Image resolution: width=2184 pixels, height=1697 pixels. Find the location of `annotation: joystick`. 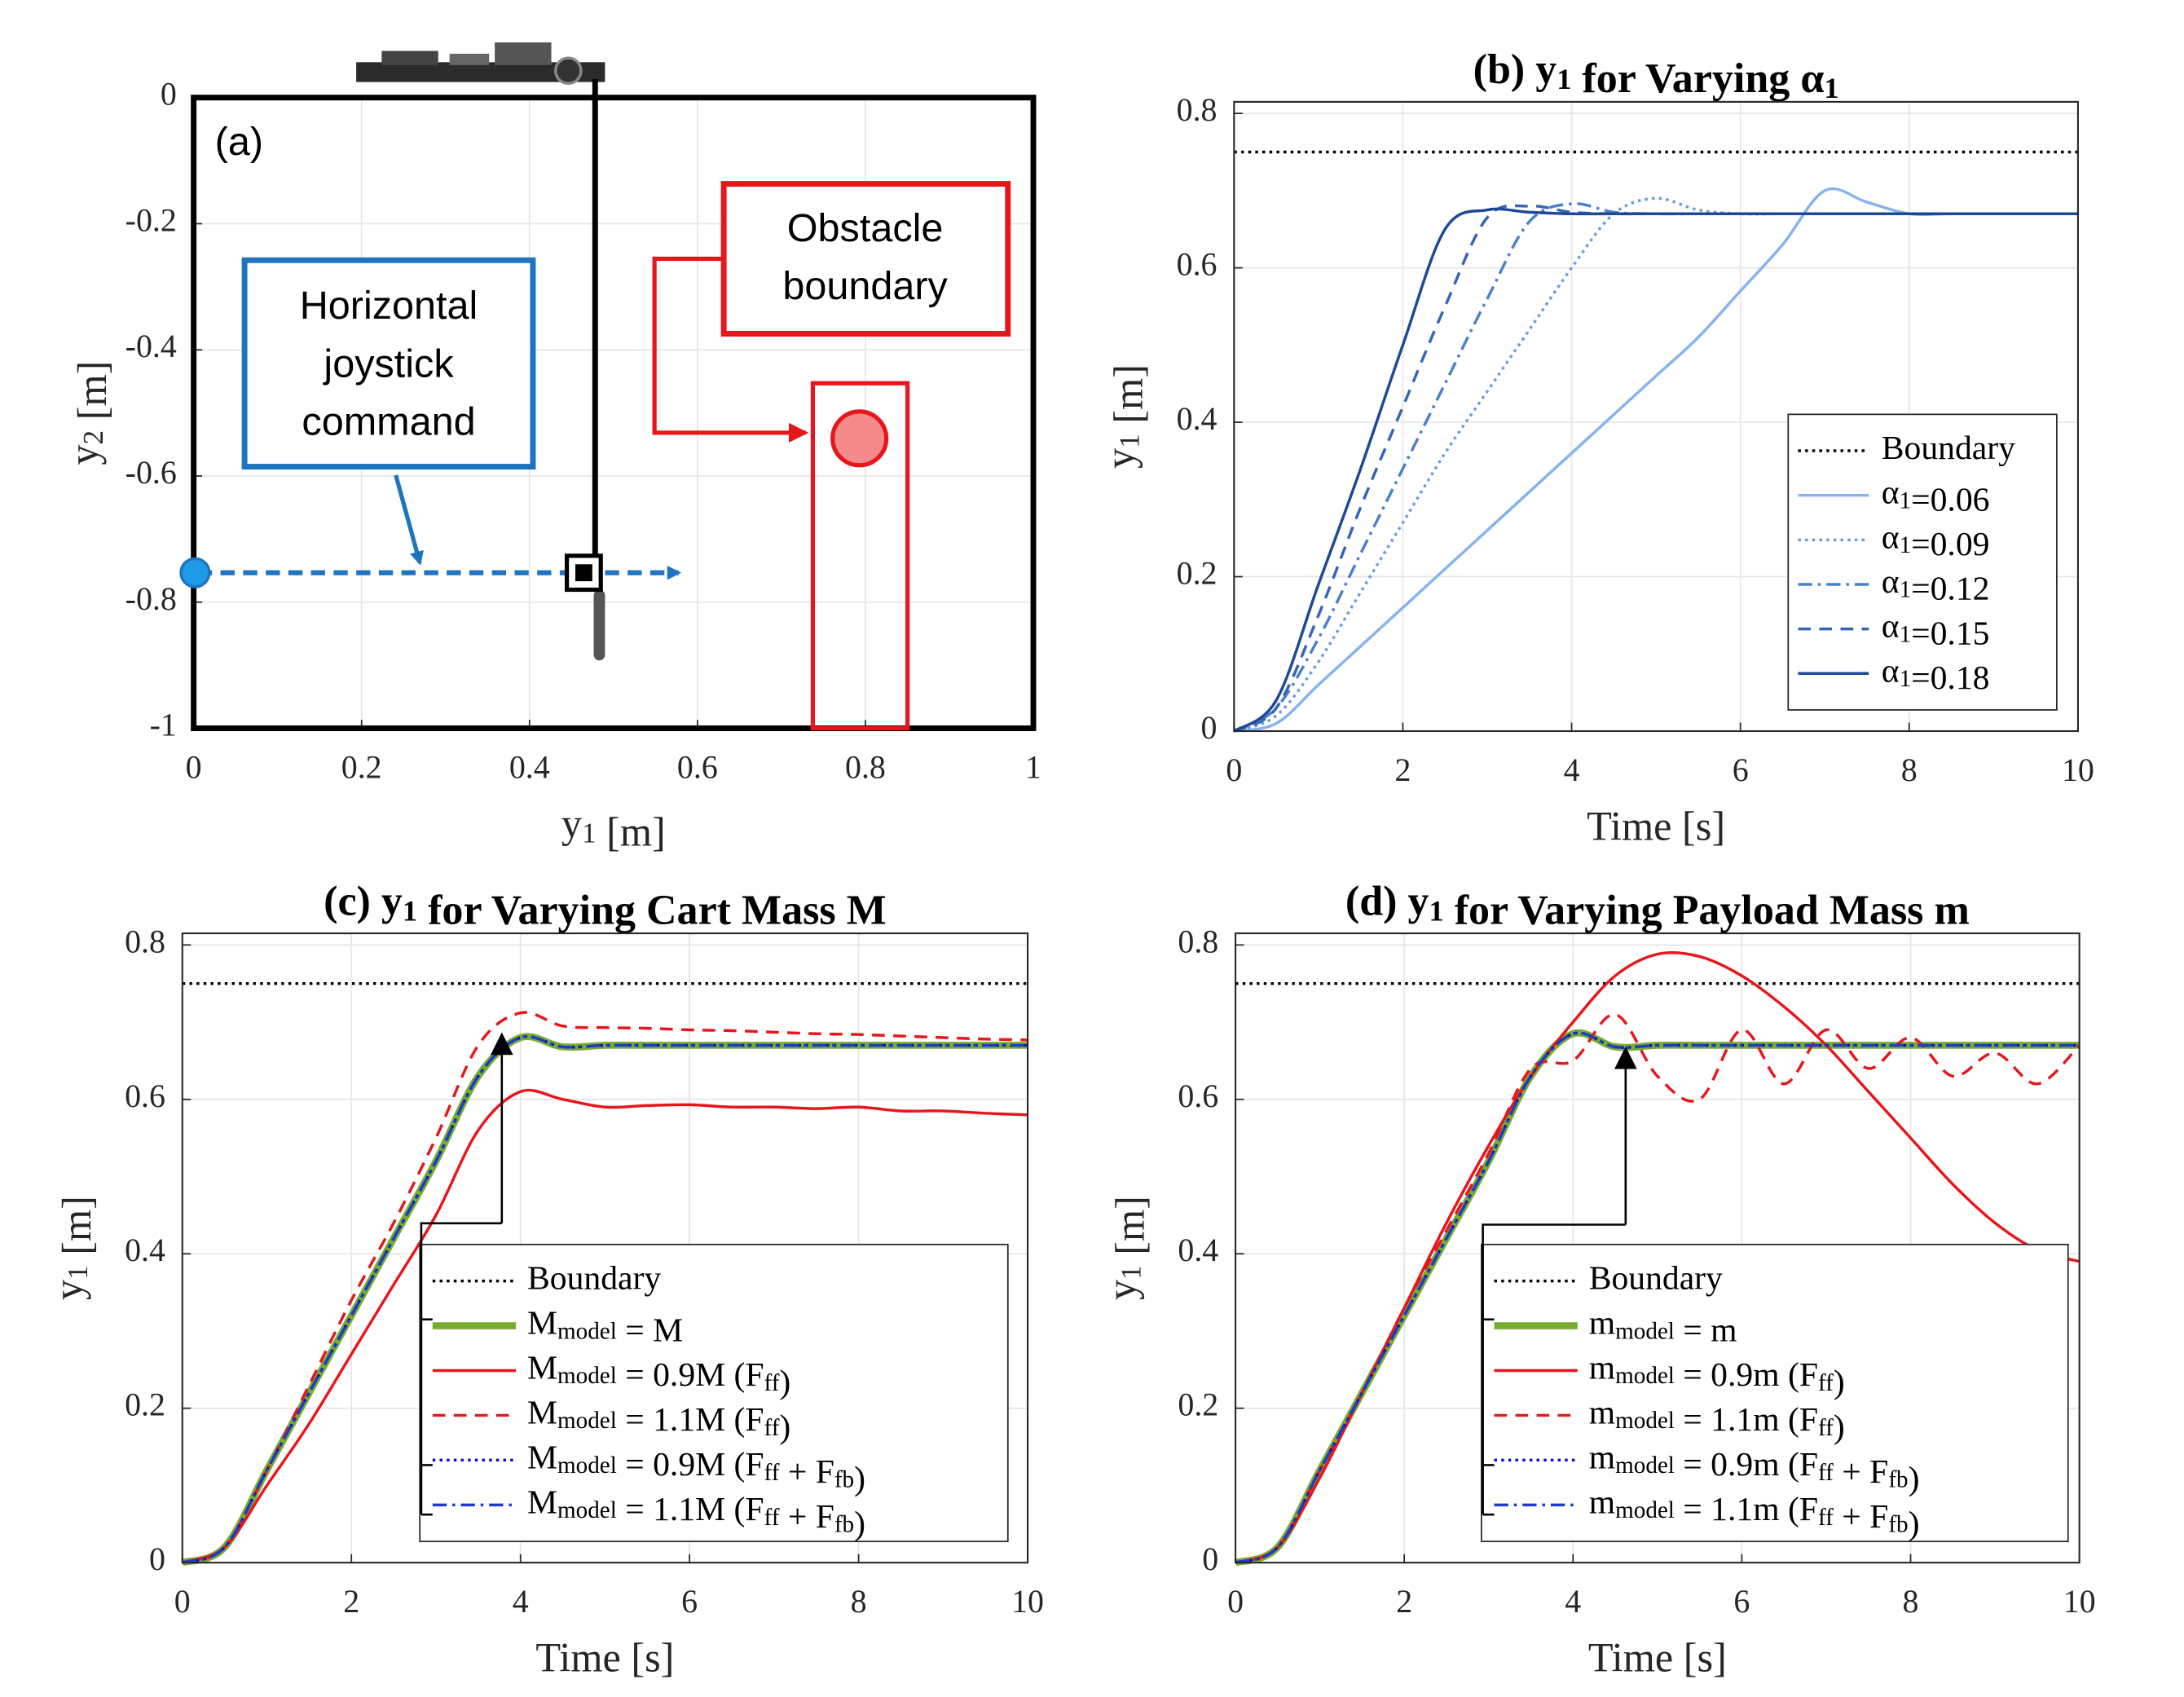

annotation: joystick is located at coordinates (388, 364).